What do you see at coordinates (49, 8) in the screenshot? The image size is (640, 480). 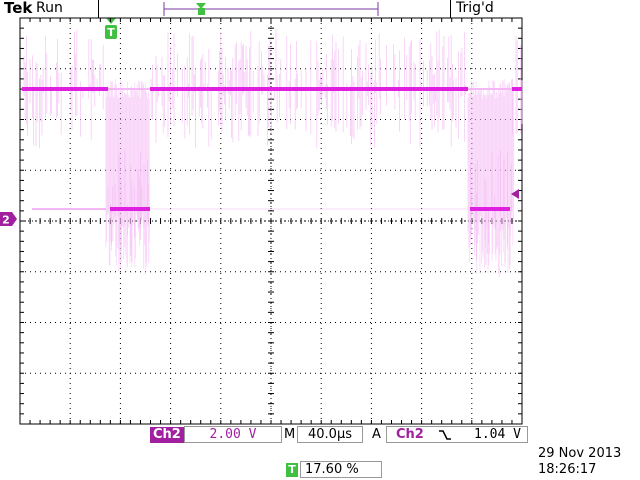 I see `run-state: Run` at bounding box center [49, 8].